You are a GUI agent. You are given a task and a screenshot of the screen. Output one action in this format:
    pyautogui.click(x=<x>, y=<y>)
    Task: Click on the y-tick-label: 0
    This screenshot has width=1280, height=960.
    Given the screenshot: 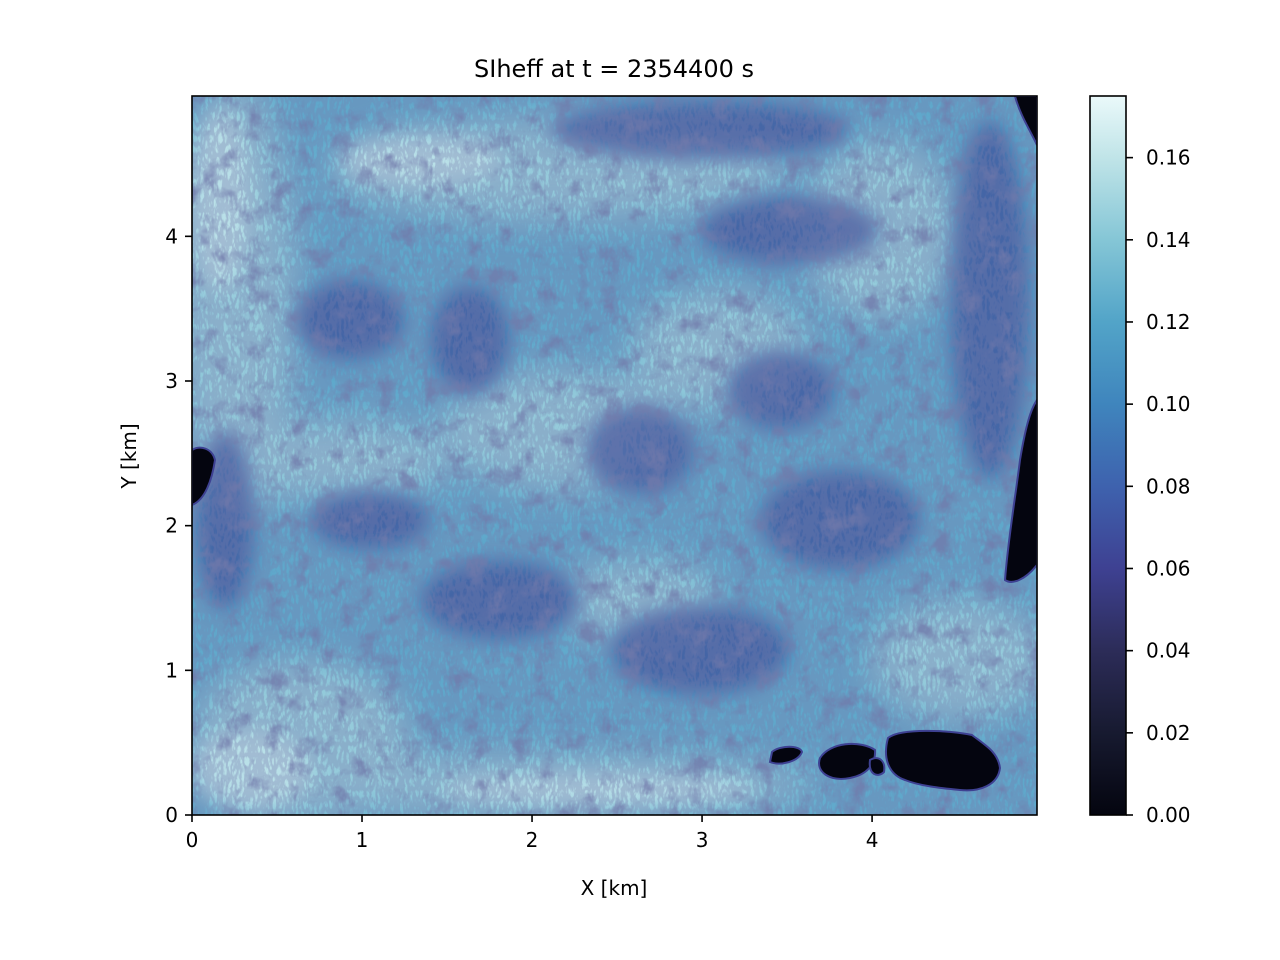 What is the action you would take?
    pyautogui.click(x=171, y=815)
    